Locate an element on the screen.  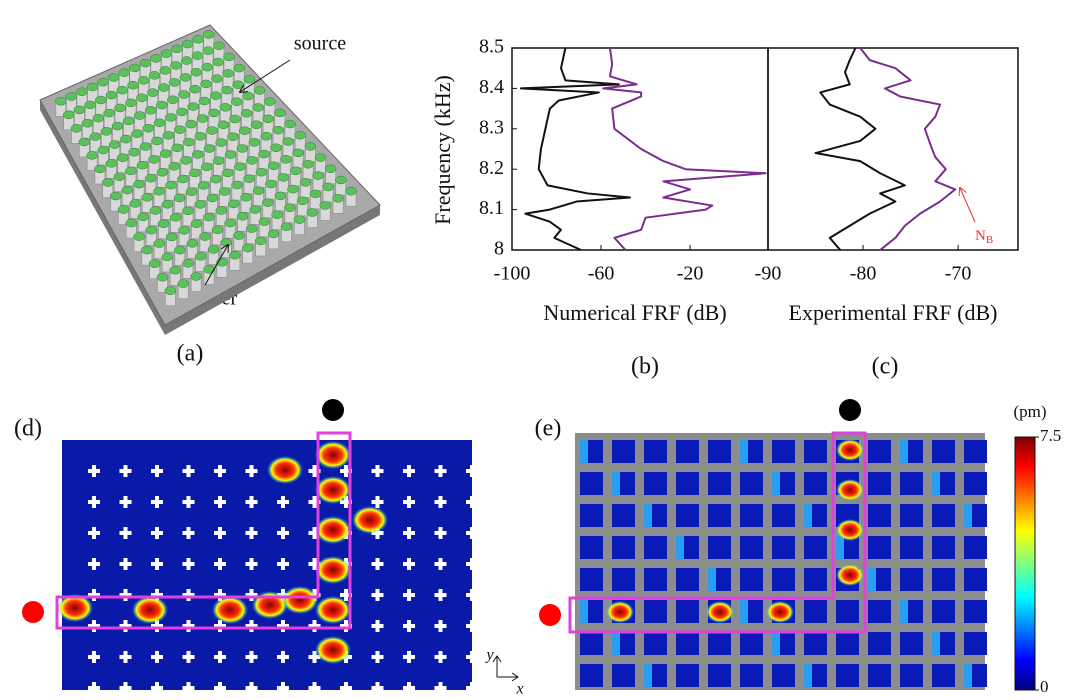
path-outline is located at coordinates (717, 532).